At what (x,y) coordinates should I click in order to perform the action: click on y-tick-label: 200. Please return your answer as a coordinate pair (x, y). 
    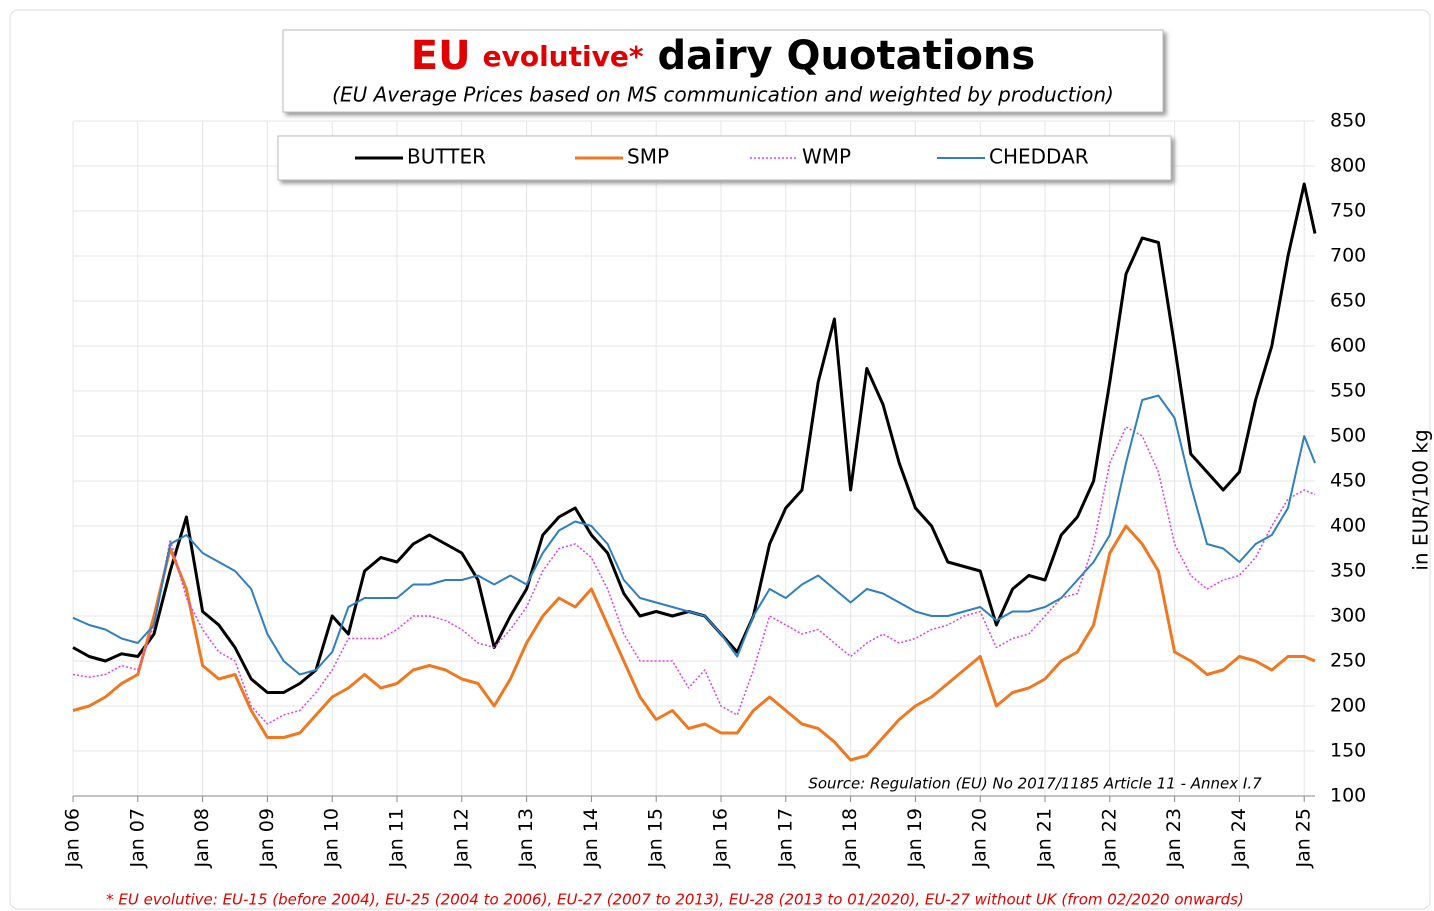
    Looking at the image, I should click on (1348, 706).